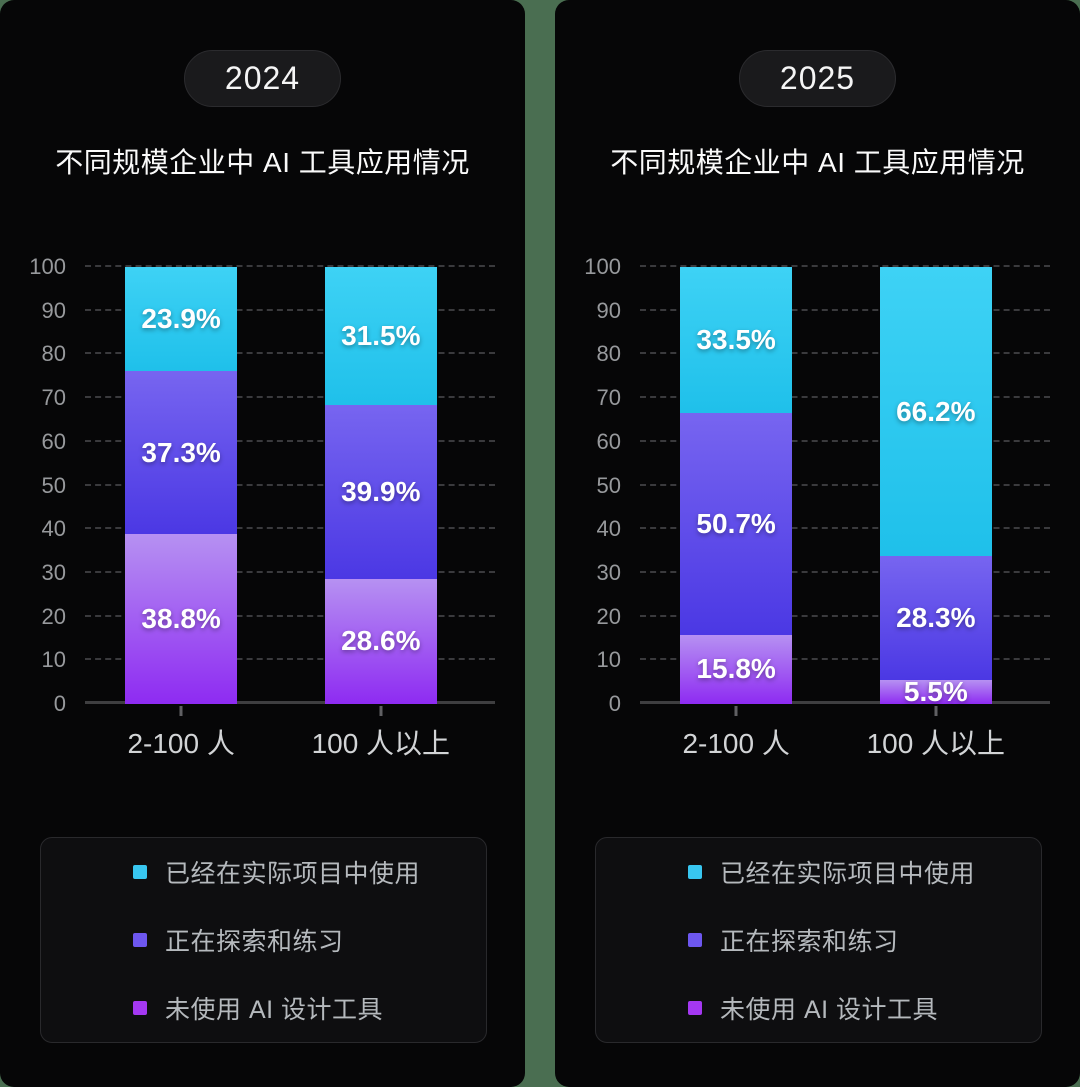 This screenshot has width=1080, height=1087. I want to click on bar-segment: 5.5%, so click(935, 691).